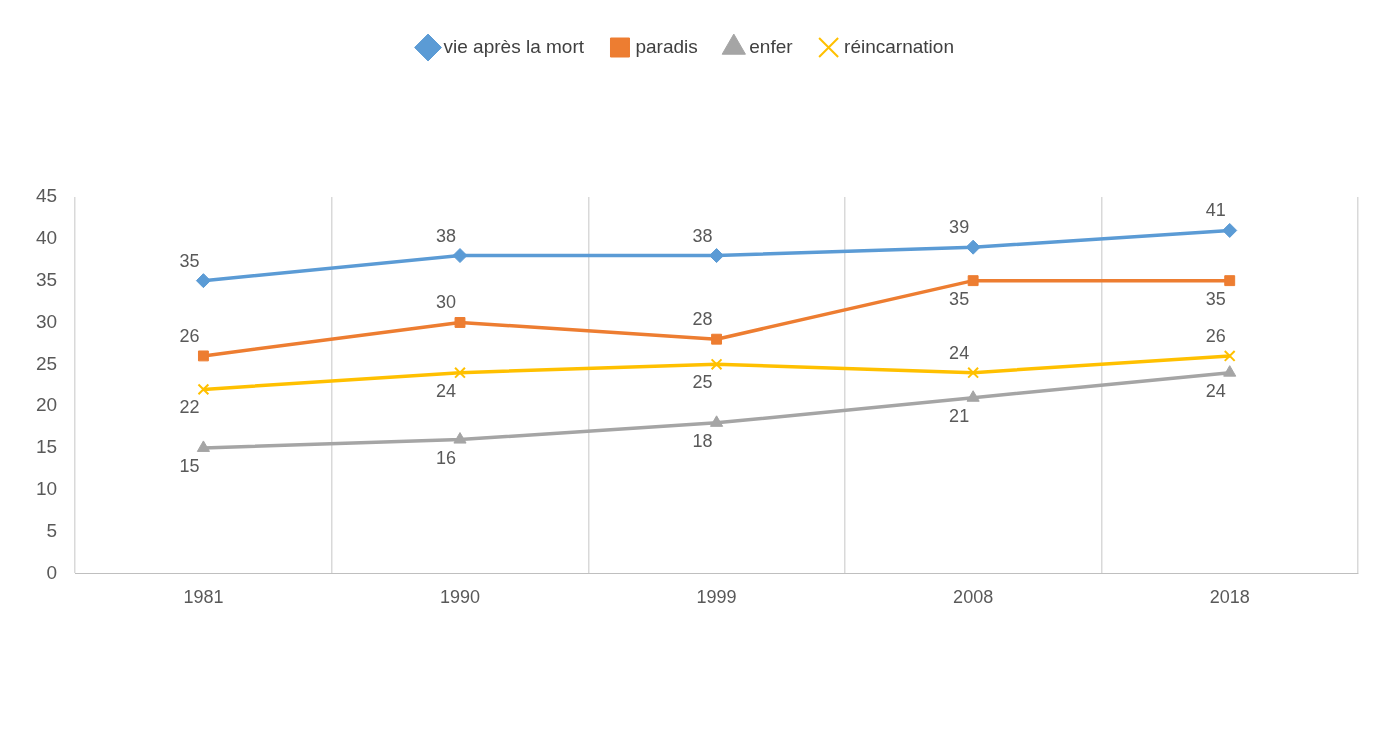 The image size is (1375, 750). What do you see at coordinates (1229, 597) in the screenshot?
I see `x-tick-label: 2018` at bounding box center [1229, 597].